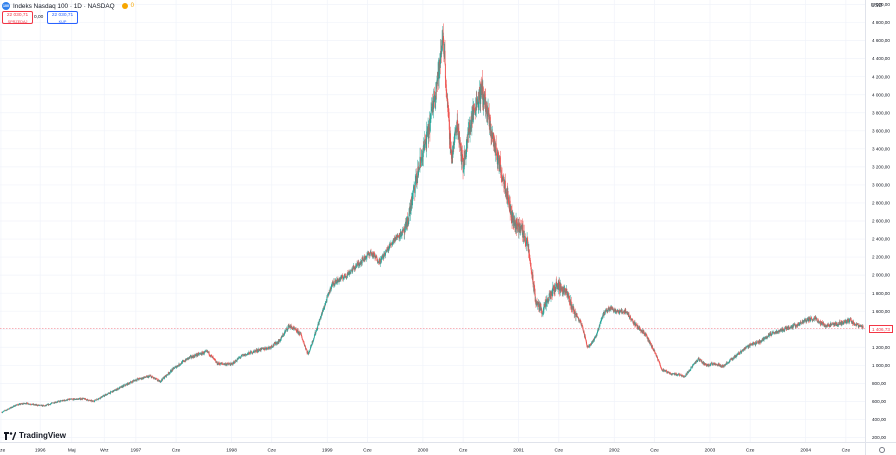  I want to click on currency-selector: USD, so click(877, 6).